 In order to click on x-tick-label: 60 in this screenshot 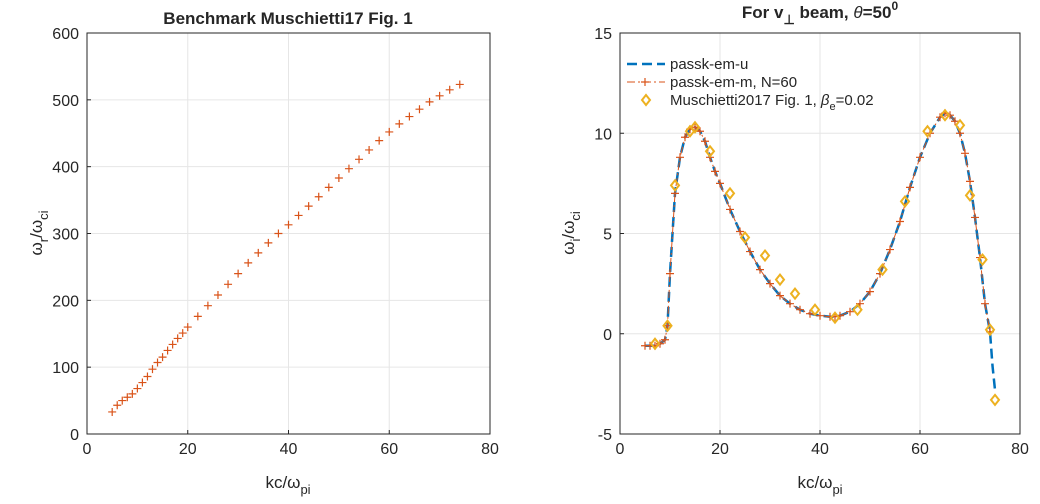, I will do `click(920, 449)`.